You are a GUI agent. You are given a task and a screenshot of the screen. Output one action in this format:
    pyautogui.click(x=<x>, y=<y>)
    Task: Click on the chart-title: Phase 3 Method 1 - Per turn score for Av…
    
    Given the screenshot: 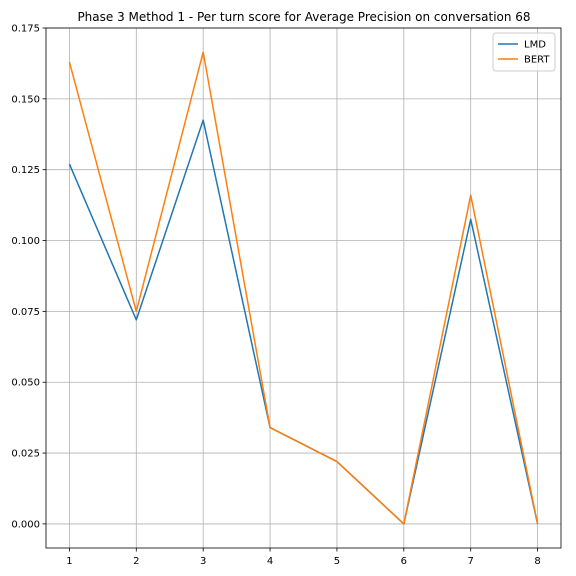 What is the action you would take?
    pyautogui.click(x=303, y=17)
    